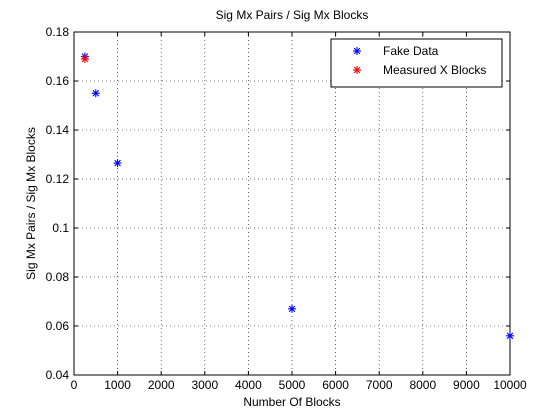 This screenshot has width=560, height=420. What do you see at coordinates (58, 32) in the screenshot?
I see `y-tick-label: 0.18` at bounding box center [58, 32].